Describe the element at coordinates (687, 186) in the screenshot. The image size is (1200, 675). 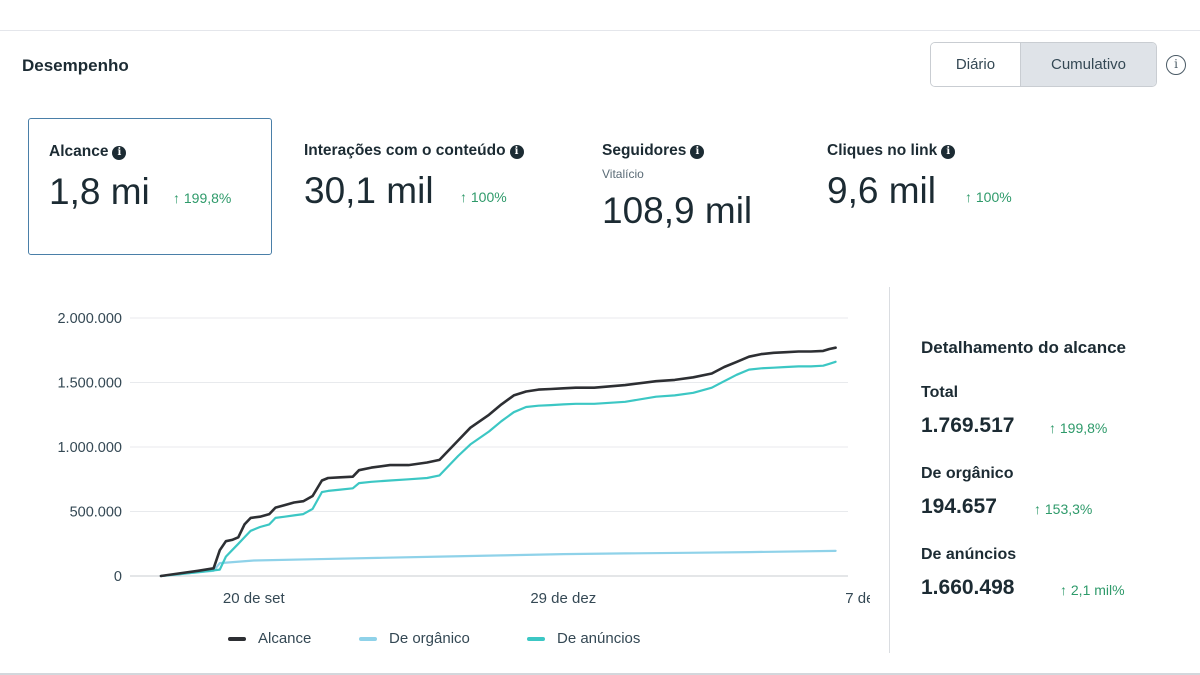
I see `metric-card-seguidores: Seguidores i Vitalício 108,9 mil` at that location.